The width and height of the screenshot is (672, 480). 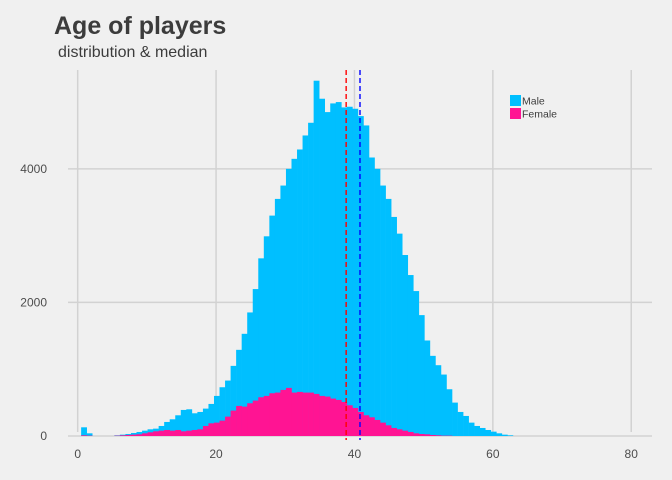 What do you see at coordinates (632, 454) in the screenshot?
I see `x-tick-label: 80` at bounding box center [632, 454].